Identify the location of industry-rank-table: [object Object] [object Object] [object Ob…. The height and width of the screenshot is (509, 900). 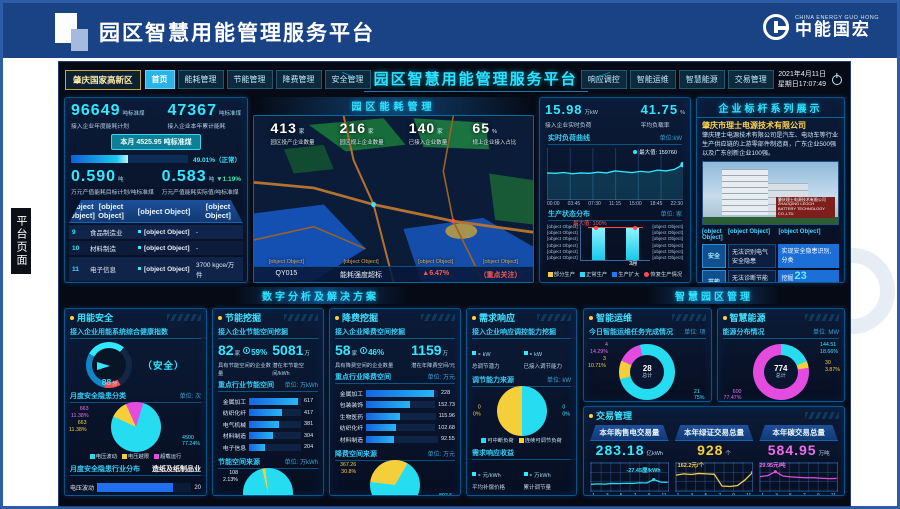
(156, 241).